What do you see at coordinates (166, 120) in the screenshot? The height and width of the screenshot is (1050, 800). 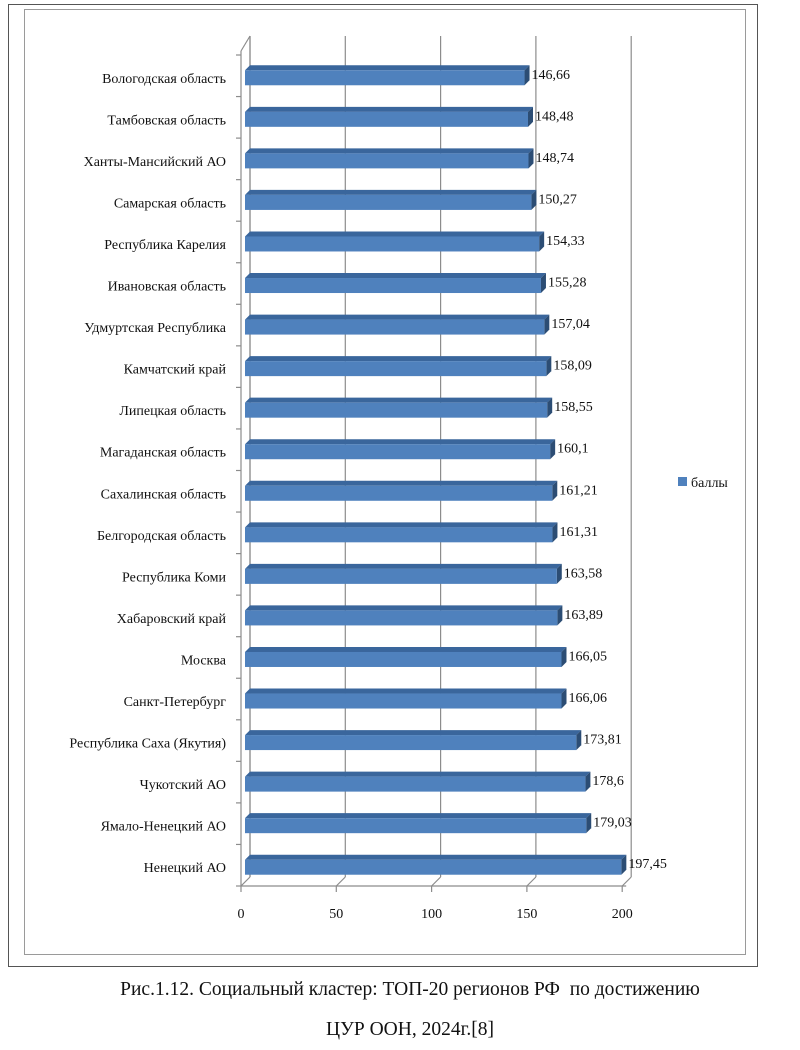 I see `category-label: Тамбовская область` at bounding box center [166, 120].